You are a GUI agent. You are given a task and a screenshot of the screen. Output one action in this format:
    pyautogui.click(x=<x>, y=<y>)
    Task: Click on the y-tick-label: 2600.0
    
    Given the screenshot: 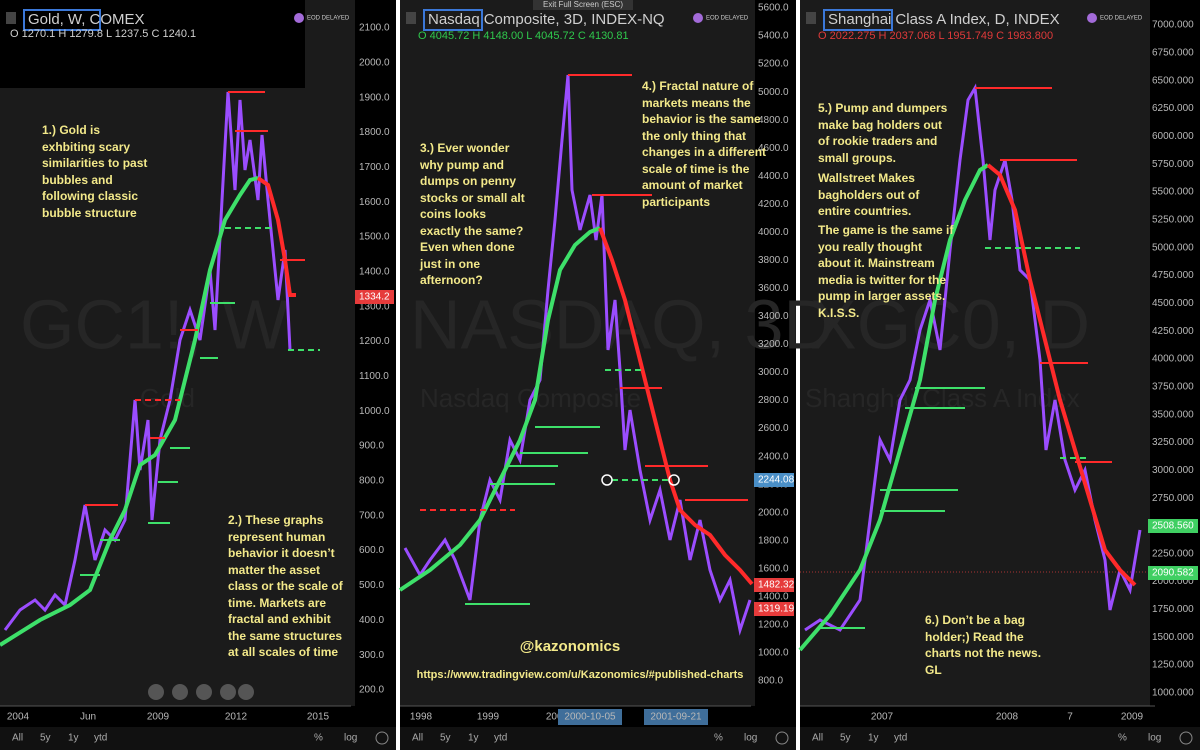 What is the action you would take?
    pyautogui.click(x=773, y=428)
    